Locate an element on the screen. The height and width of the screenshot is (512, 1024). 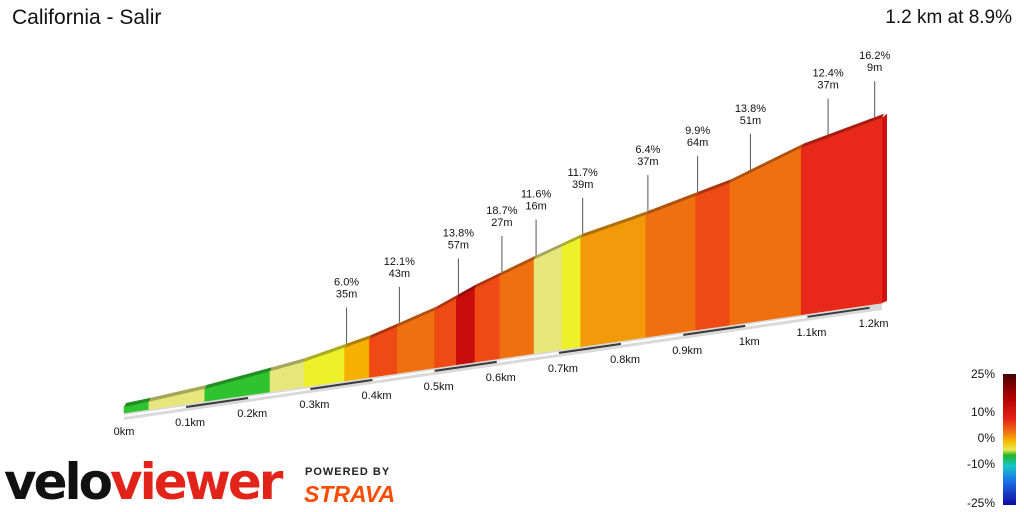
annotation-length-label: 9m is located at coordinates (874, 68).